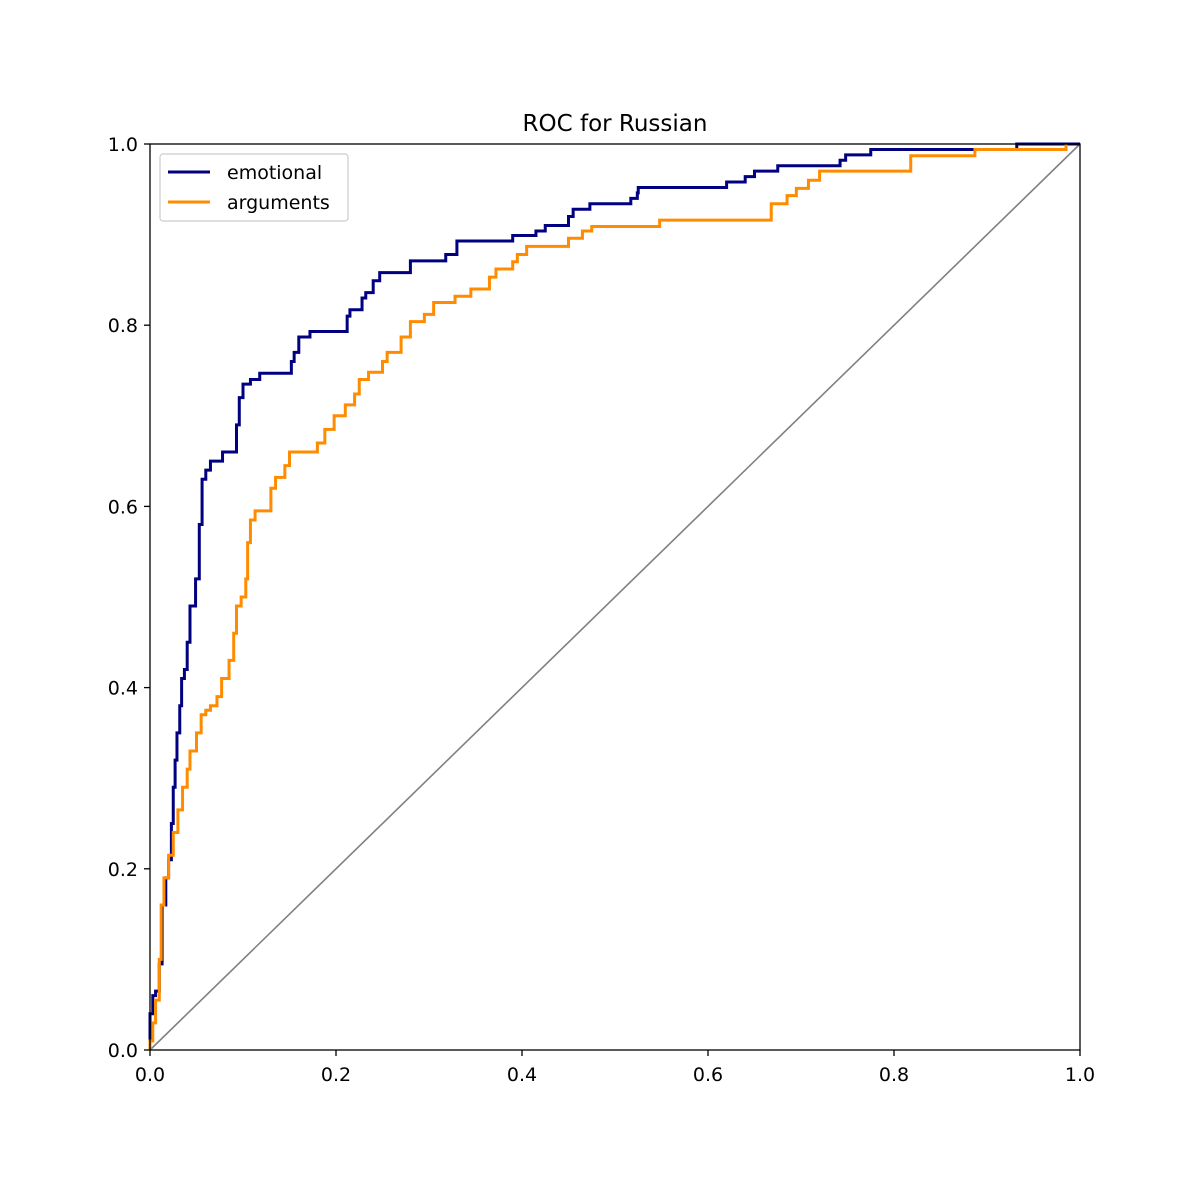  What do you see at coordinates (708, 1075) in the screenshot?
I see `x-tick-label: 0.6` at bounding box center [708, 1075].